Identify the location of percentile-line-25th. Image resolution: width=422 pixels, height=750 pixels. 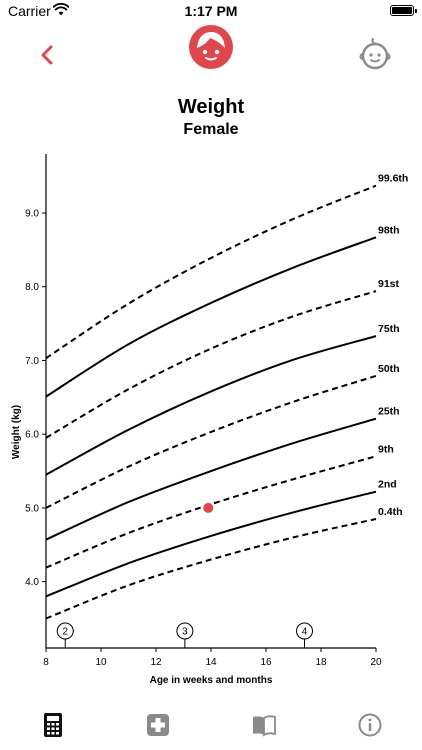
(211, 479).